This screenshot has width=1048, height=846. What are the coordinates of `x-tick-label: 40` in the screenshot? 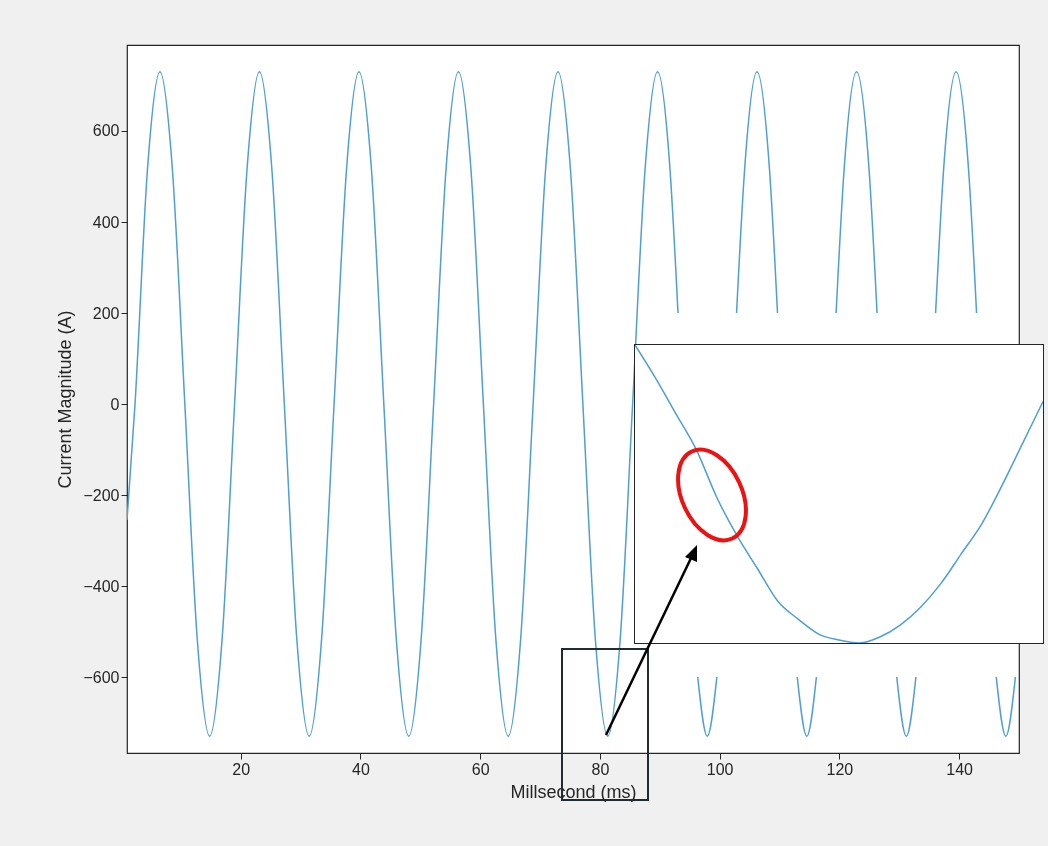 It's located at (361, 769).